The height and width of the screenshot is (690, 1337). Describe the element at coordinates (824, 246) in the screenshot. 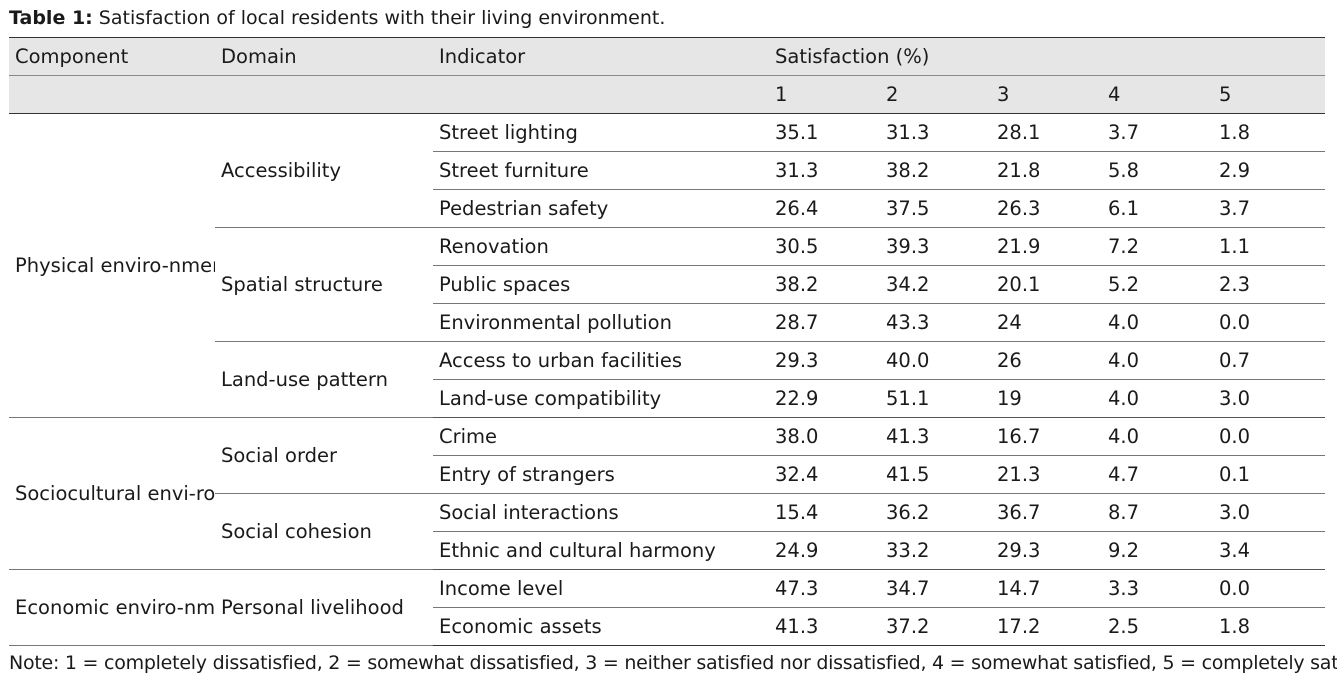

I see `value-cell: 30.5` at that location.